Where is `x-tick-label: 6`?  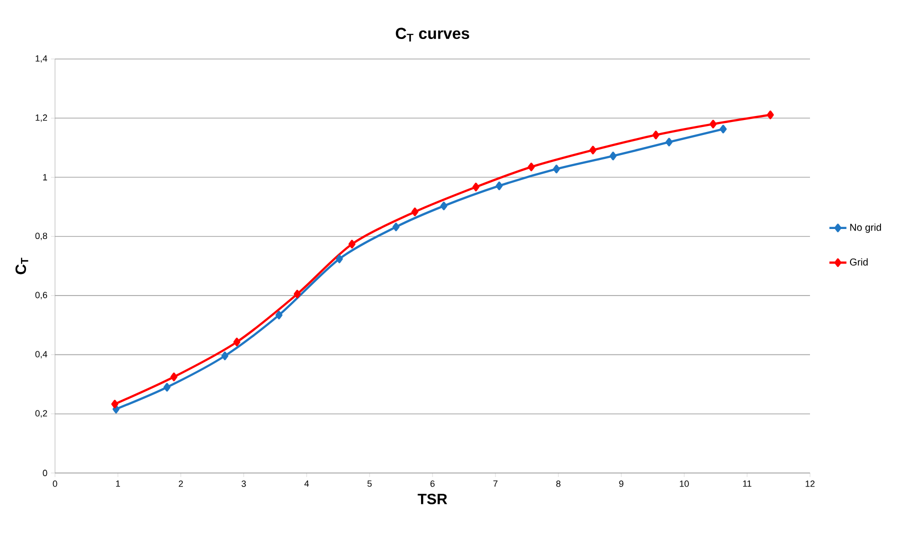 x-tick-label: 6 is located at coordinates (432, 483).